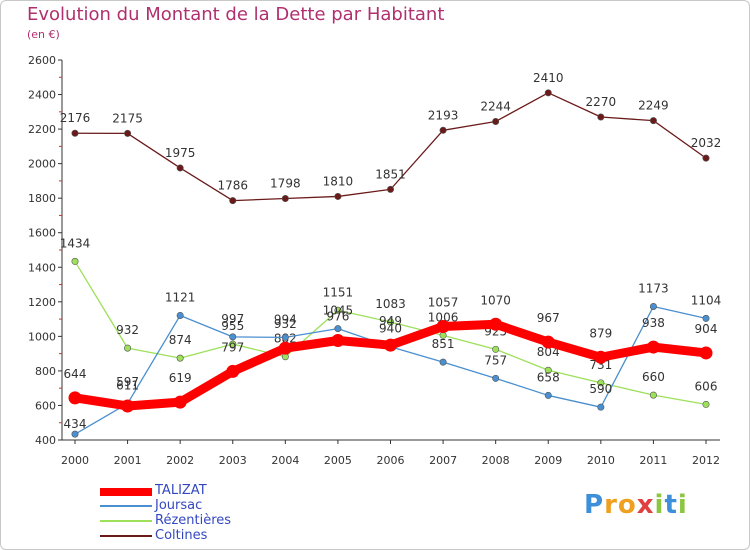 The width and height of the screenshot is (750, 550). Describe the element at coordinates (128, 460) in the screenshot. I see `x-tick-label: 2001` at that location.